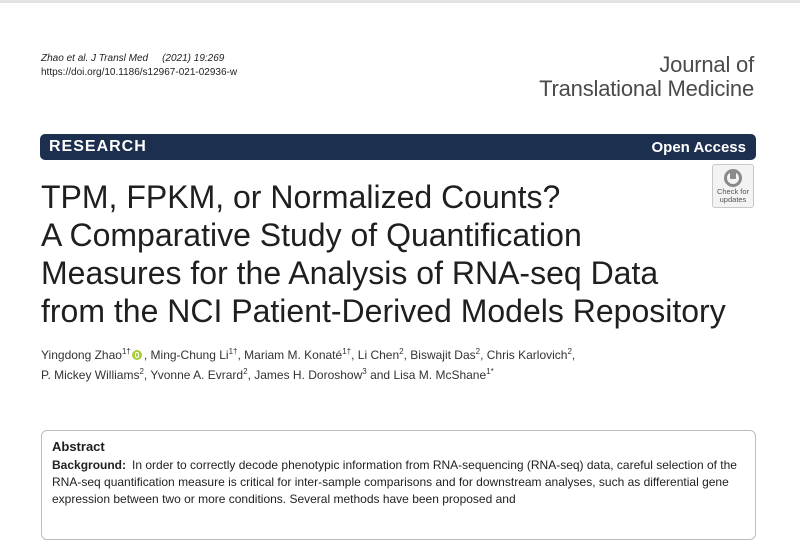  I want to click on author-name: Li Chen, so click(378, 355).